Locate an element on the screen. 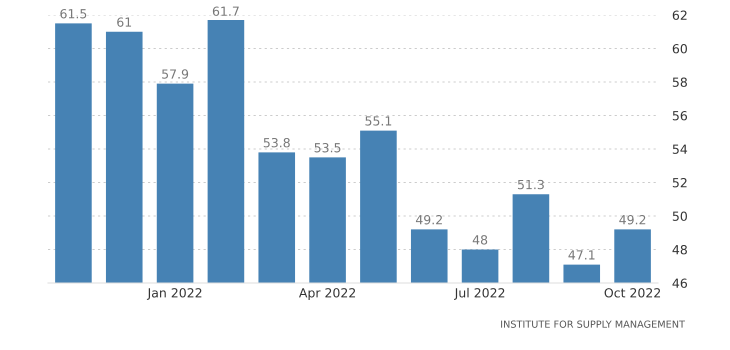 This screenshot has width=730, height=350. y-tick-label: 62 is located at coordinates (679, 15).